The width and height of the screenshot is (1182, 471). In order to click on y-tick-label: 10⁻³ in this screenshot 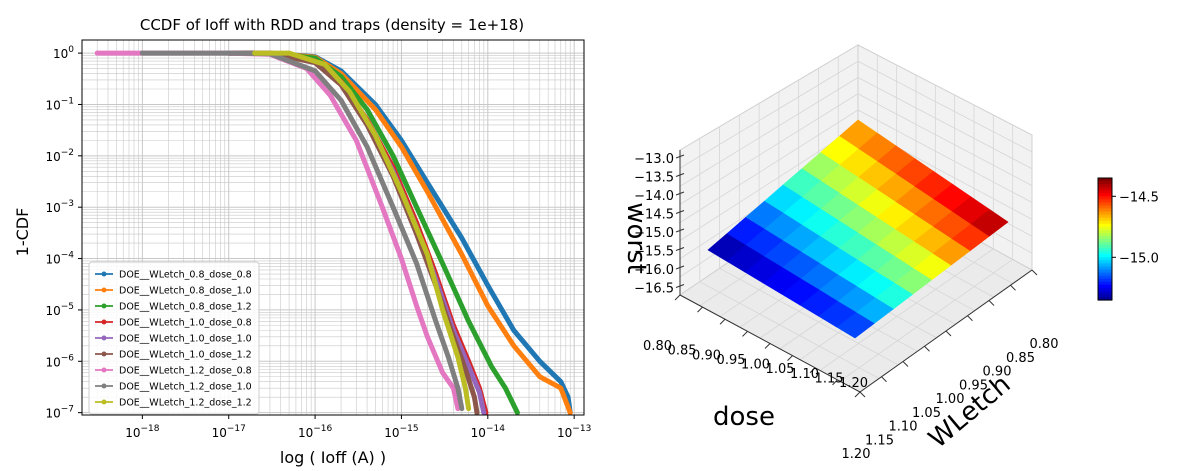, I will do `click(59, 207)`.